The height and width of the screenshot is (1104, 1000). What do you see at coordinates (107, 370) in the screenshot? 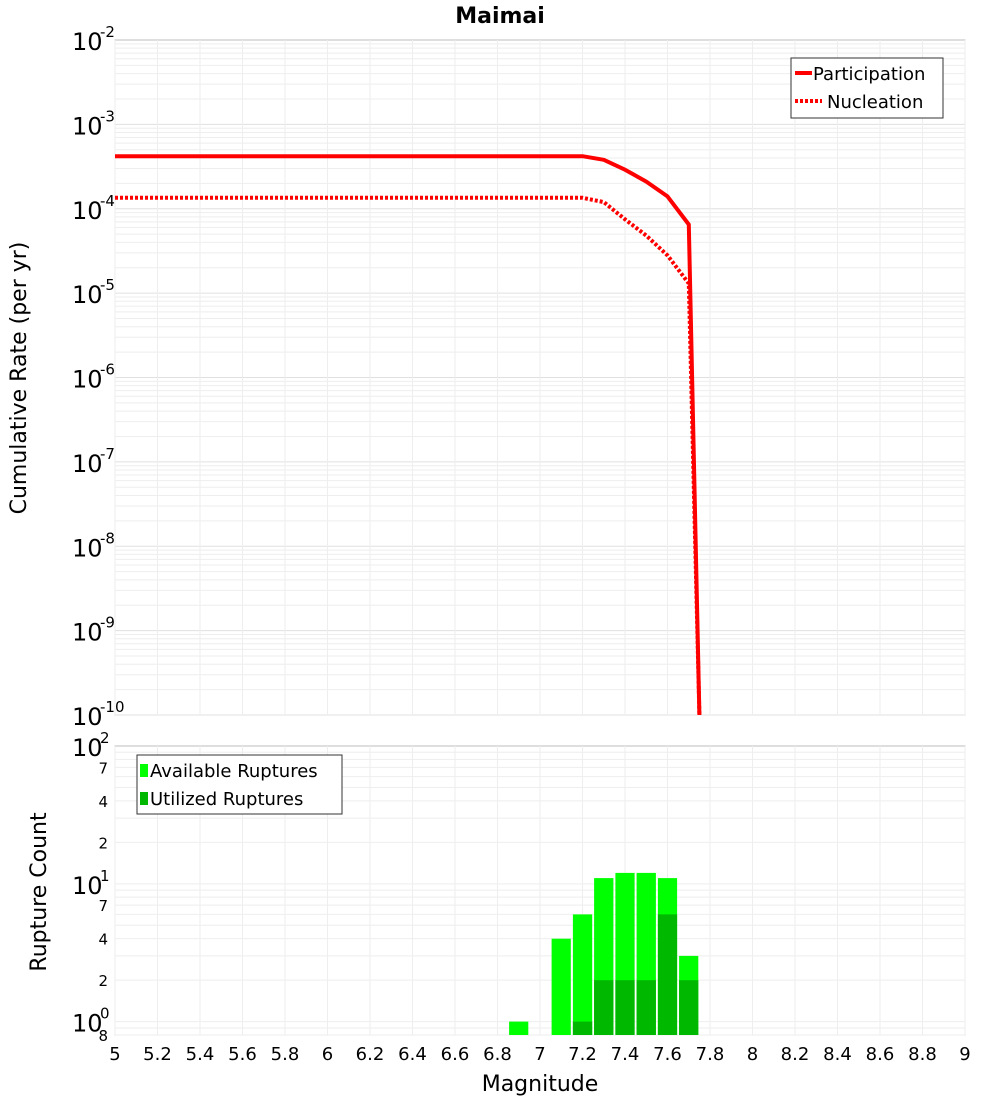
I see `rate-y-tick-exponent: -6` at bounding box center [107, 370].